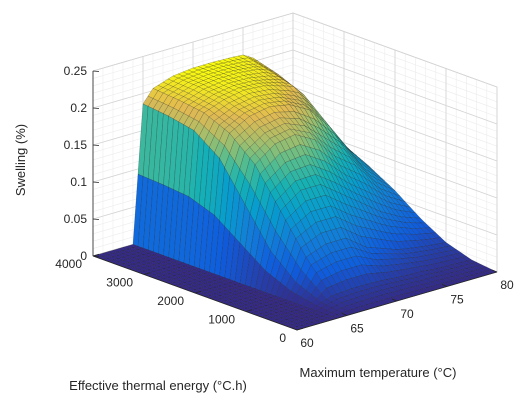 This screenshot has width=520, height=396. What do you see at coordinates (407, 314) in the screenshot?
I see `x-tick-label: 70` at bounding box center [407, 314].